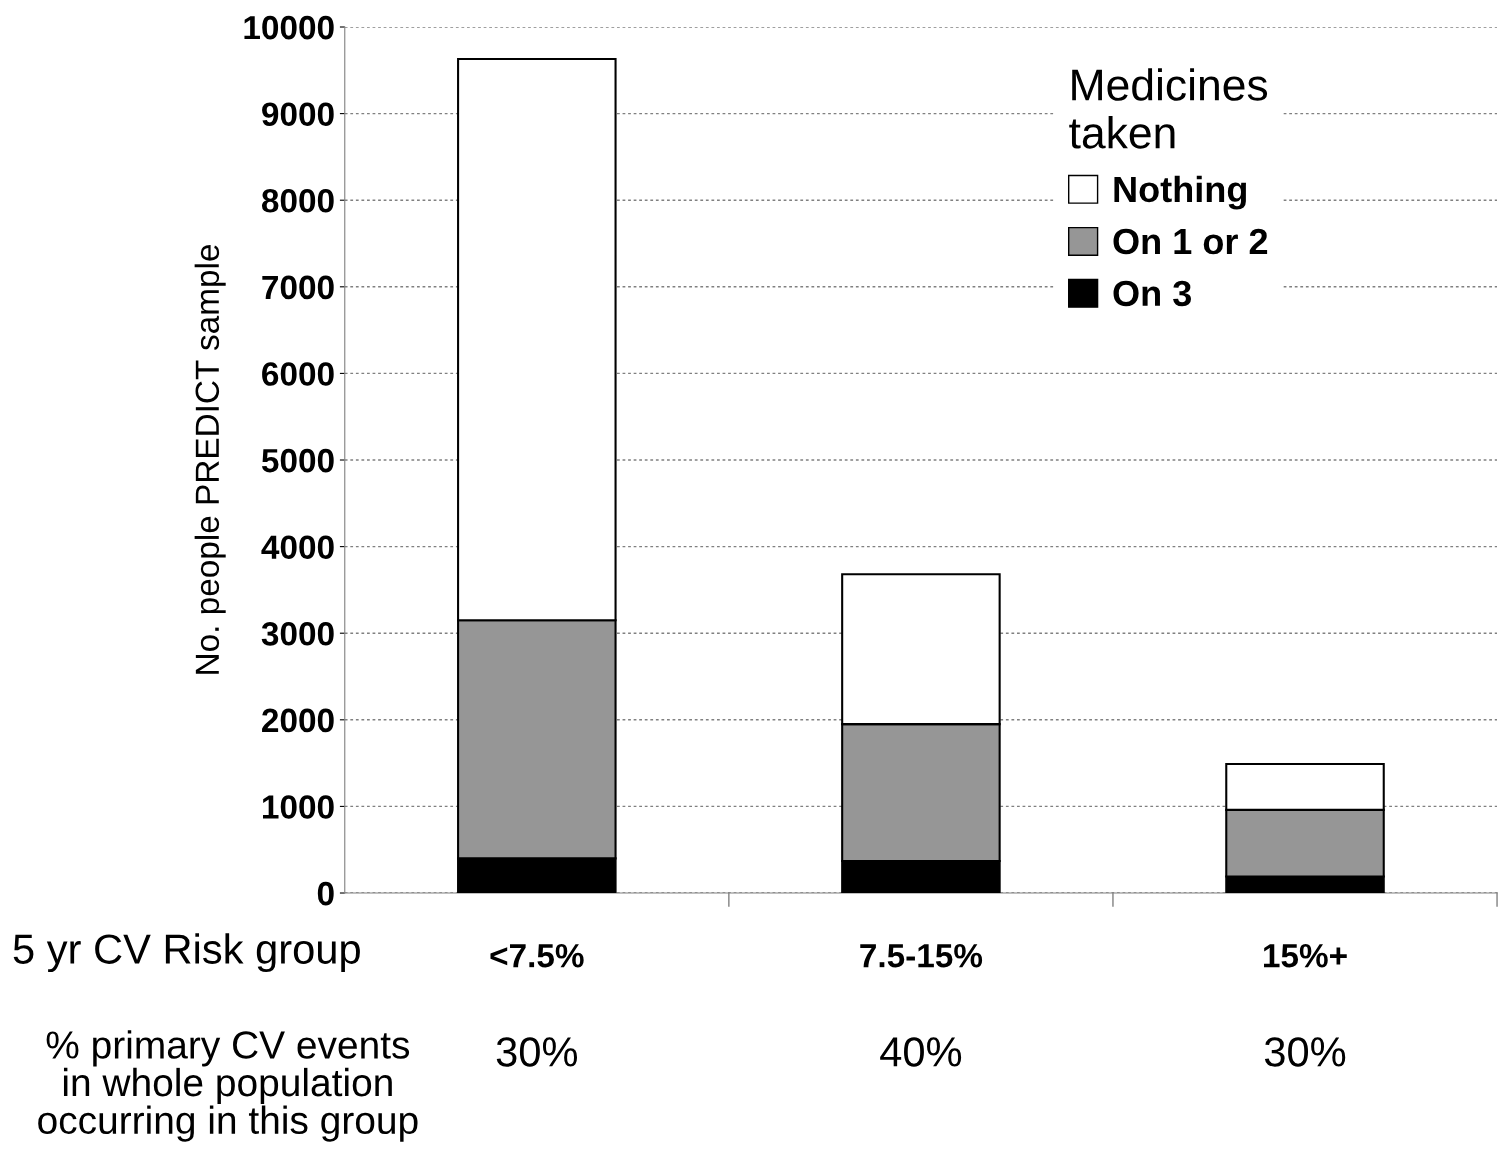  Describe the element at coordinates (289, 27) in the screenshot. I see `y-tick-label: 10000` at that location.